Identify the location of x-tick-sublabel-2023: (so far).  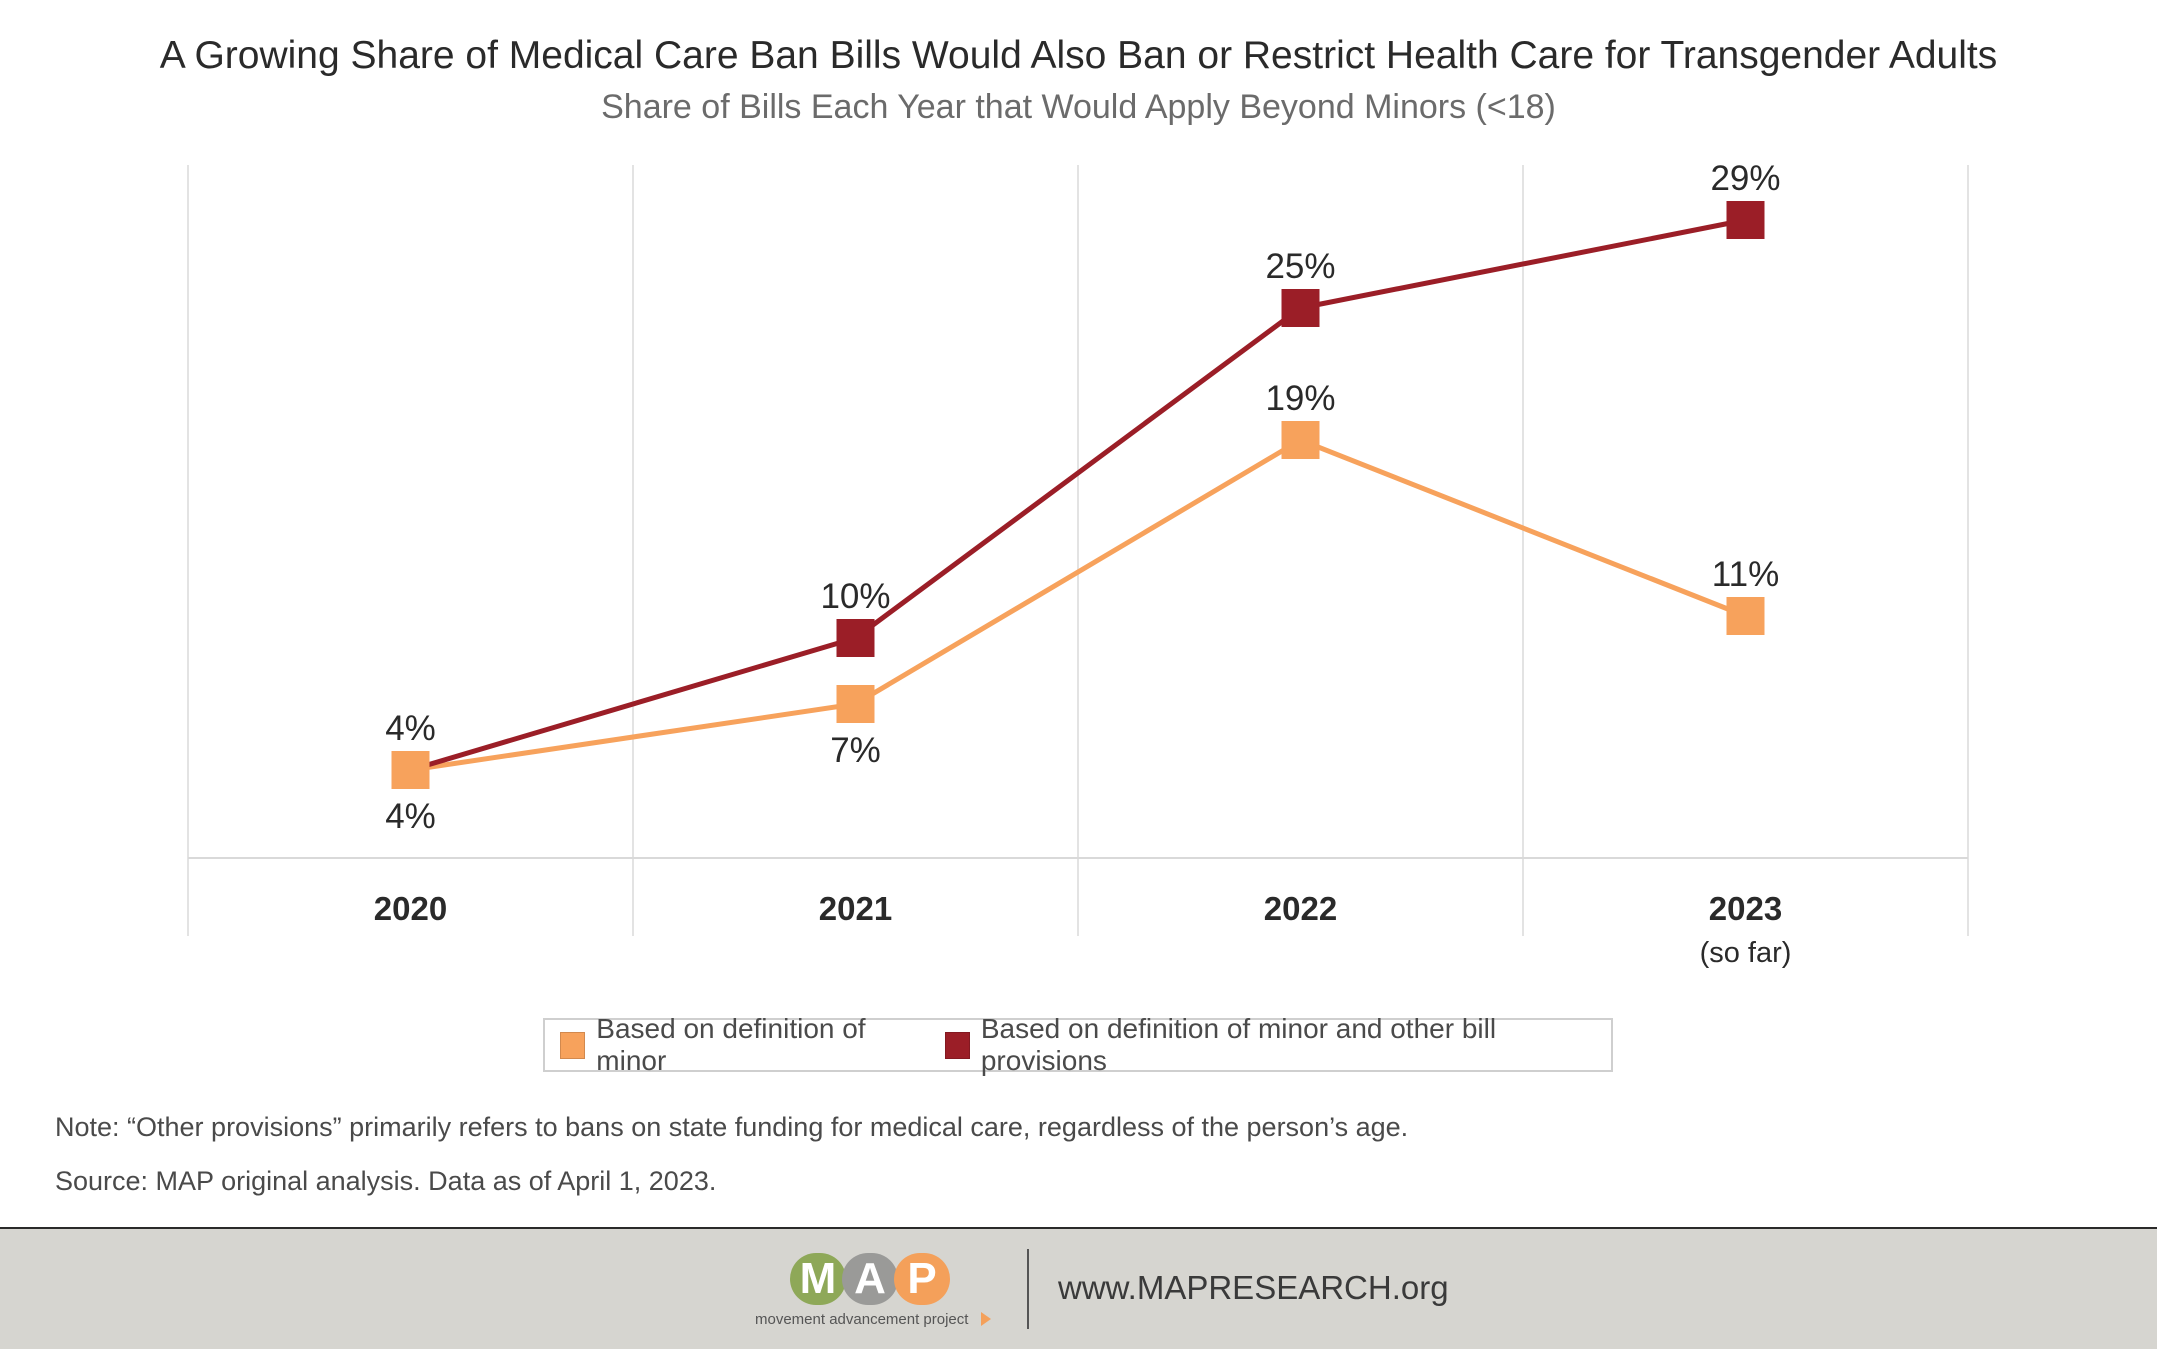
(1746, 953).